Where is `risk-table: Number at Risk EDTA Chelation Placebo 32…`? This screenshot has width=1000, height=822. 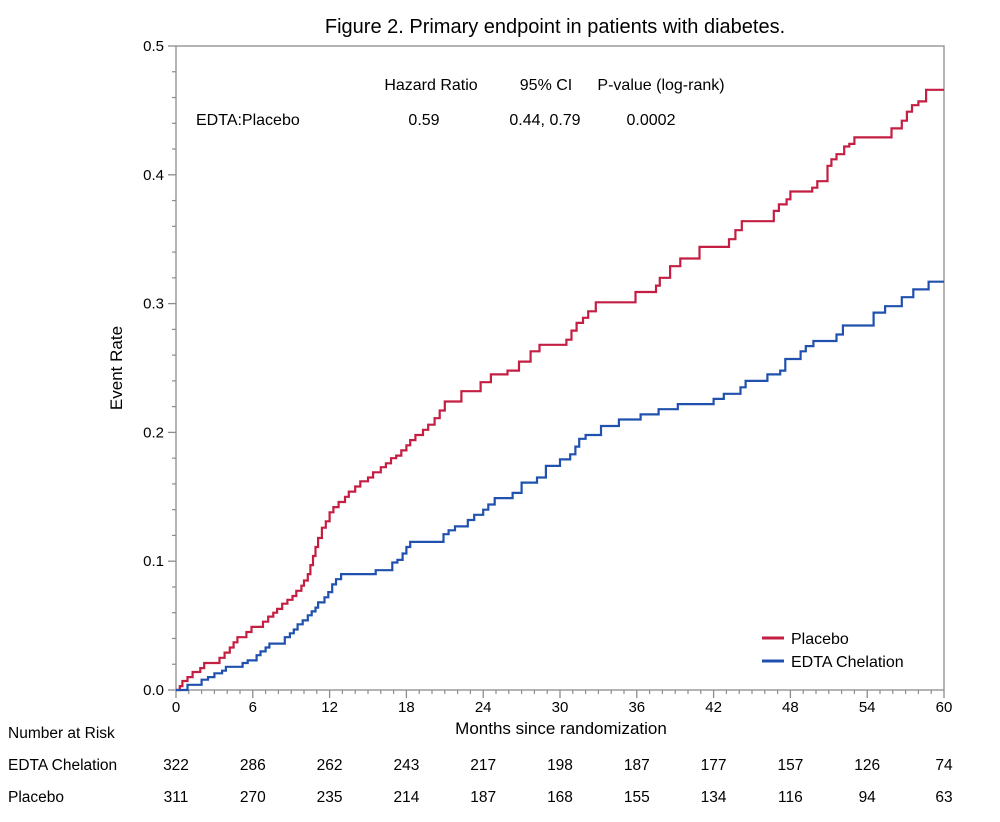 risk-table: Number at Risk EDTA Chelation Placebo 32… is located at coordinates (480, 765).